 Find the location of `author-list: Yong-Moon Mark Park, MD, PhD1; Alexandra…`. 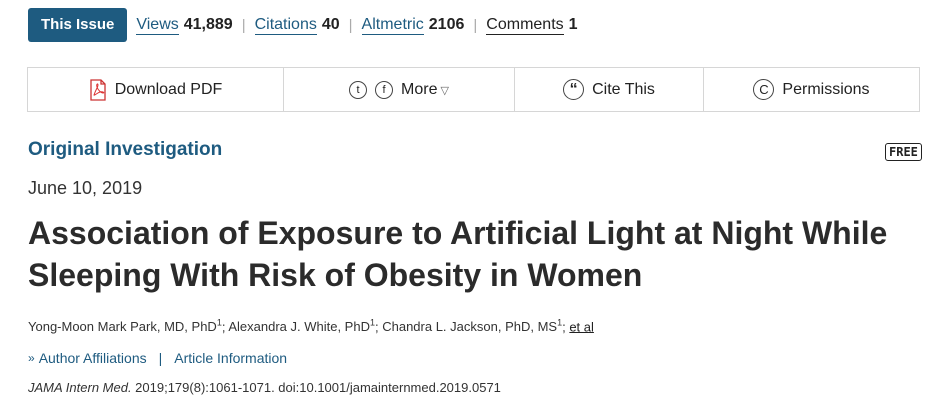

author-list: Yong-Moon Mark Park, MD, PhD1; Alexandra… is located at coordinates (311, 326).